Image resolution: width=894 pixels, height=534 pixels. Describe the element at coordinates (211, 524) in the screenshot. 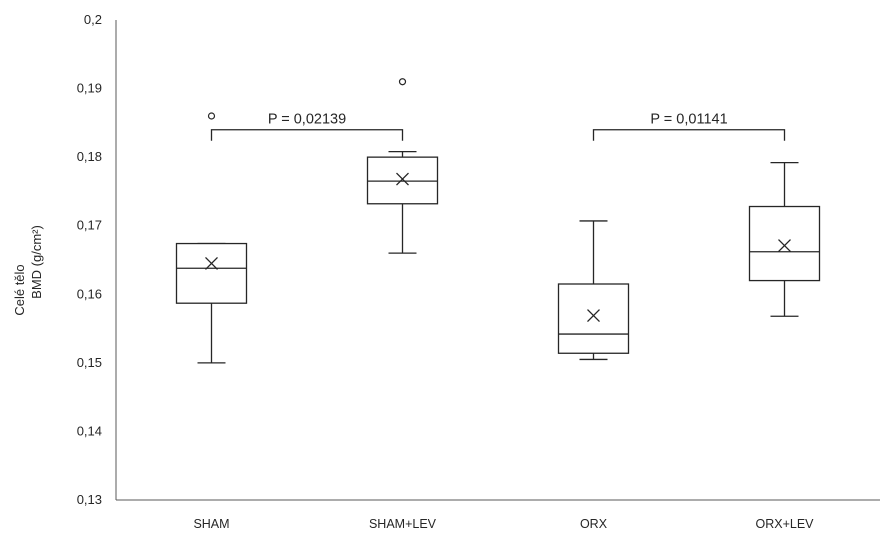

I see `category-label: SHAM` at that location.